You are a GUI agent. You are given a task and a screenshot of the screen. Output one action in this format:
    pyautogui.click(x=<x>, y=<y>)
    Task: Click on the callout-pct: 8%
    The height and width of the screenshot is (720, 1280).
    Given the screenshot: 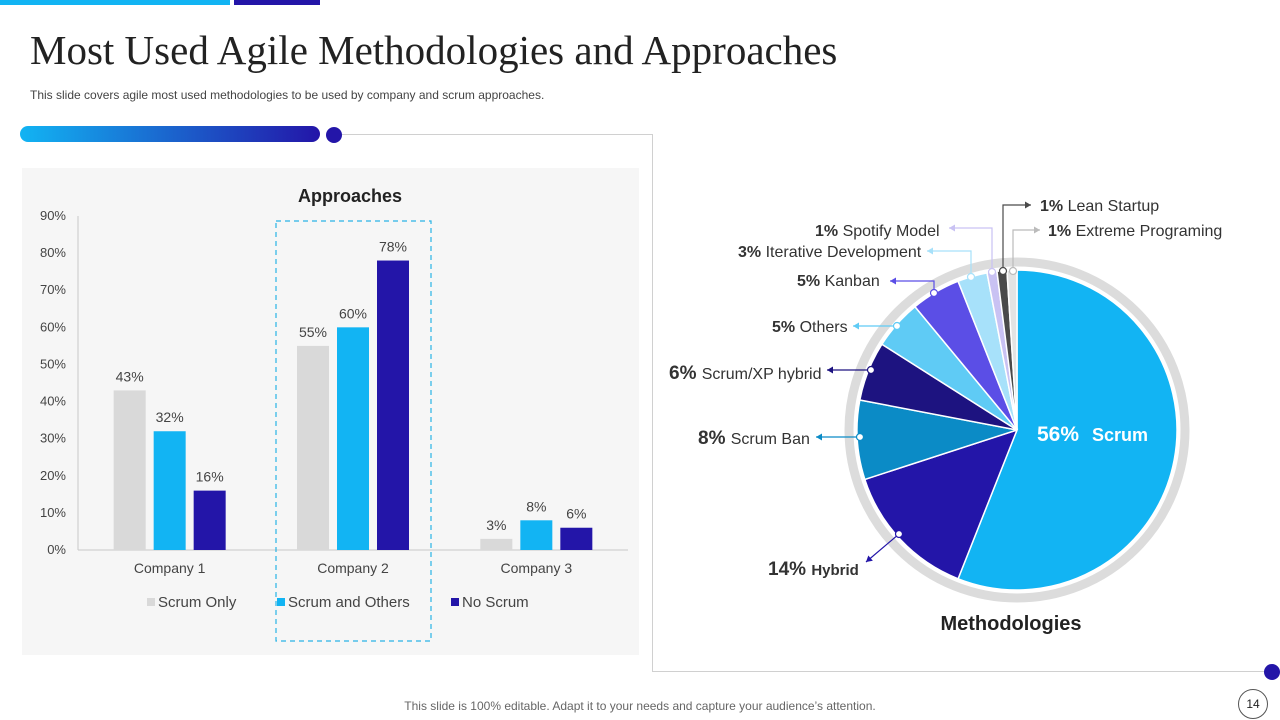 What is the action you would take?
    pyautogui.click(x=714, y=438)
    